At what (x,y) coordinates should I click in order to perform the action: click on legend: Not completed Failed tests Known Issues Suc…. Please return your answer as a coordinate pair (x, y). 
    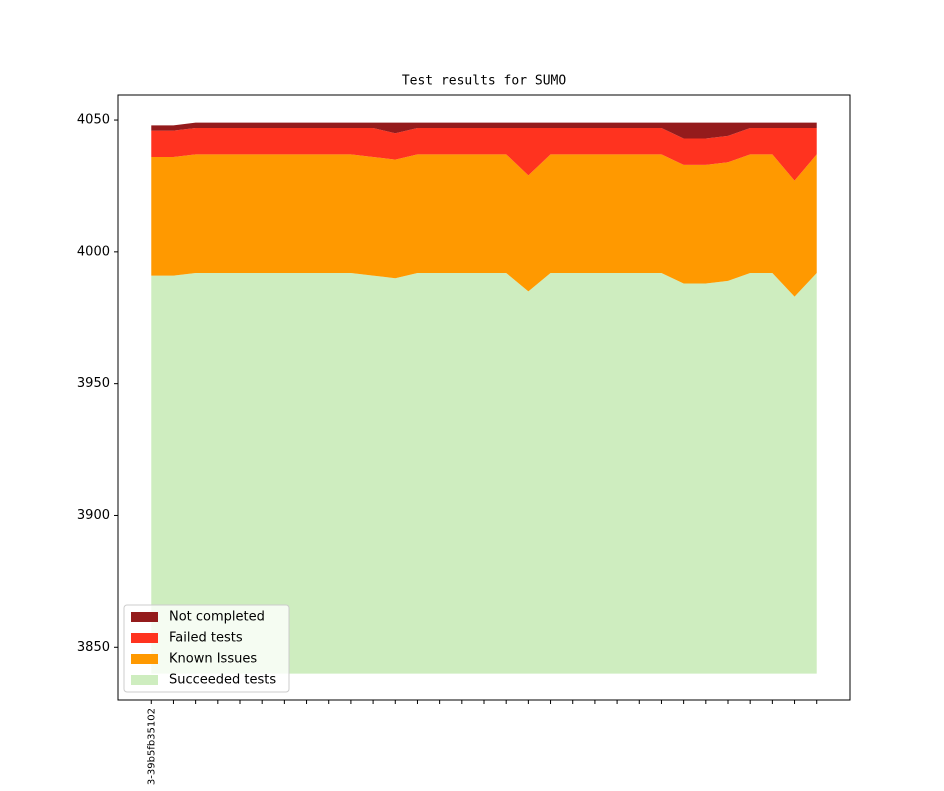
    Looking at the image, I should click on (206, 648).